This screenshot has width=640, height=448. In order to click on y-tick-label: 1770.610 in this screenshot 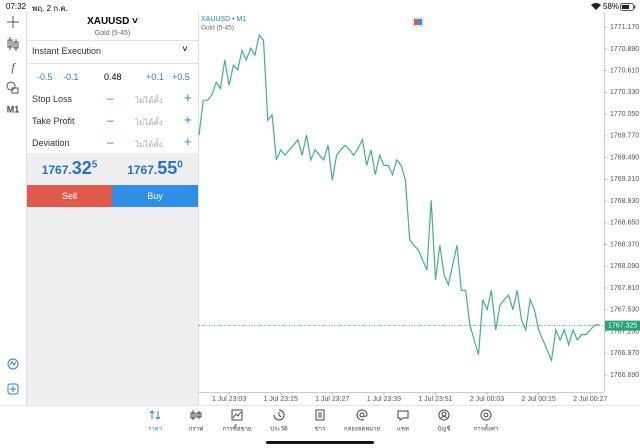, I will do `click(624, 71)`.